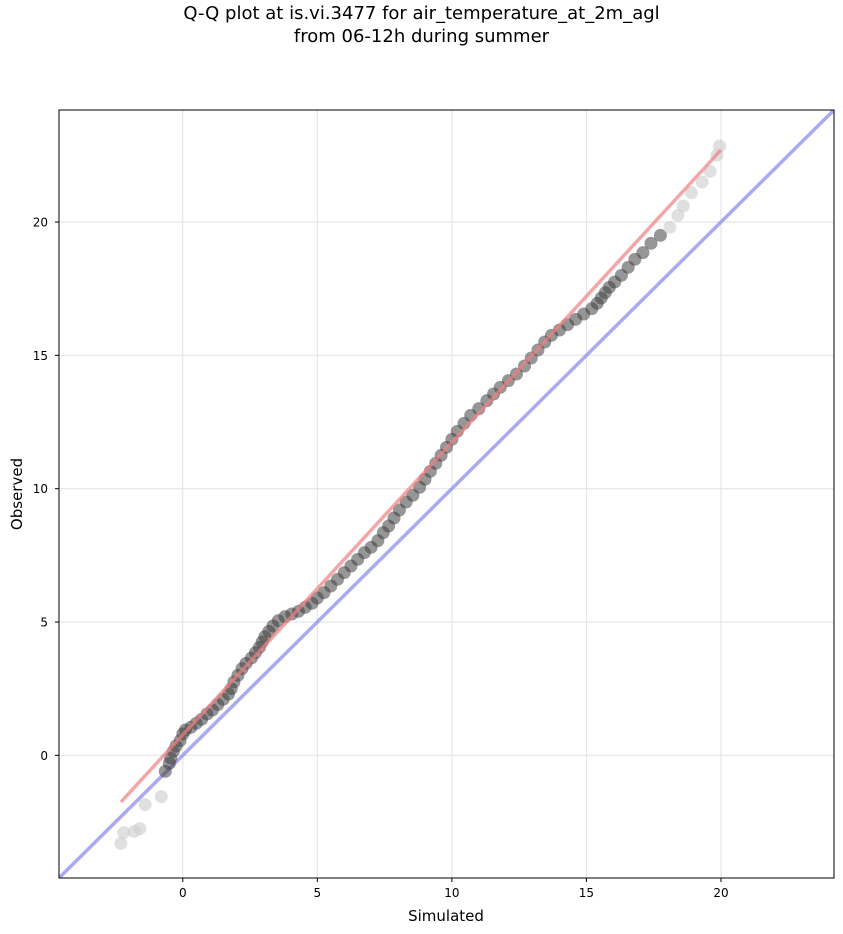 The width and height of the screenshot is (843, 934). What do you see at coordinates (451, 893) in the screenshot?
I see `x-tick-label: 10` at bounding box center [451, 893].